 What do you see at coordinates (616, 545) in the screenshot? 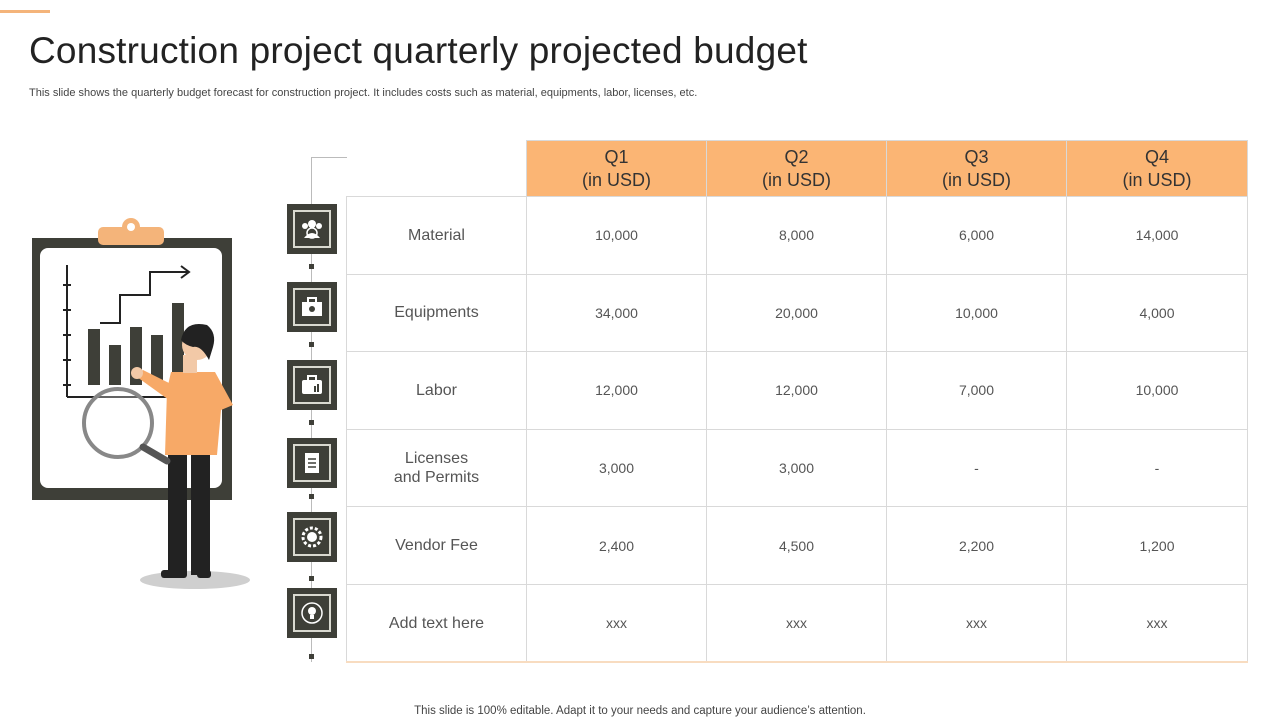
I see `table-cell: 2,400` at bounding box center [616, 545].